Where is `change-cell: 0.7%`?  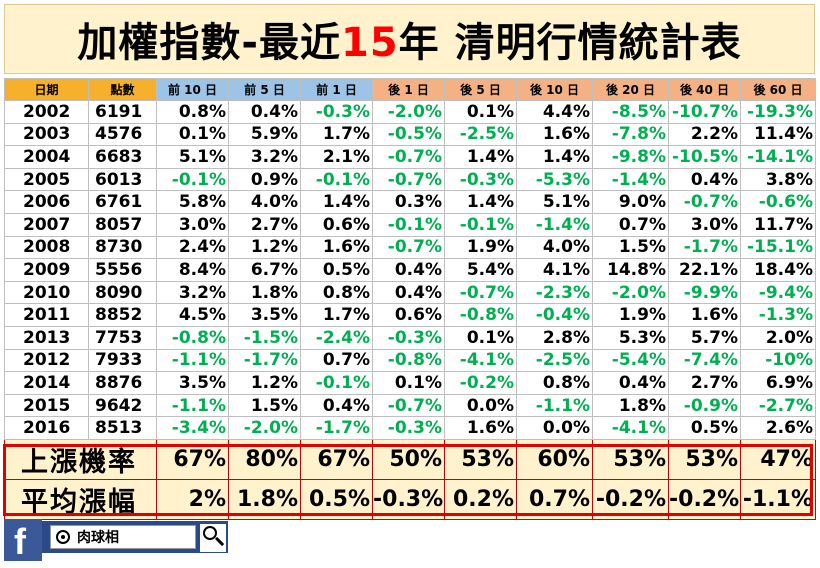
change-cell: 0.7% is located at coordinates (630, 224).